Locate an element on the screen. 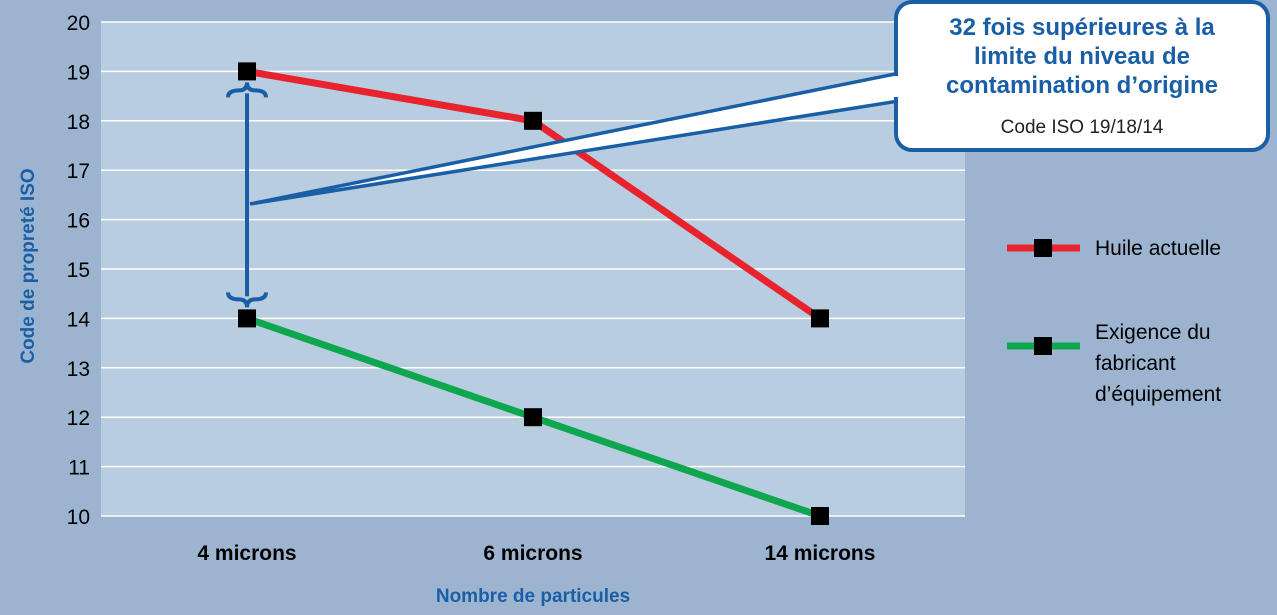  y-tick-label: 15 is located at coordinates (78, 270).